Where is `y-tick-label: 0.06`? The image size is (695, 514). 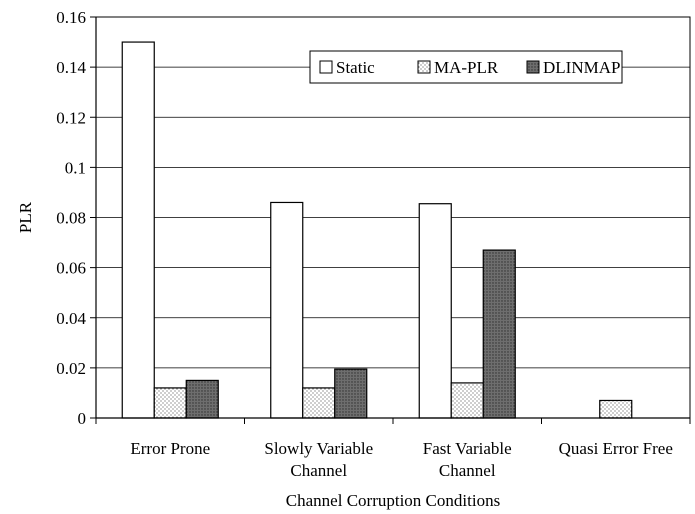
y-tick-label: 0.06 is located at coordinates (71, 268).